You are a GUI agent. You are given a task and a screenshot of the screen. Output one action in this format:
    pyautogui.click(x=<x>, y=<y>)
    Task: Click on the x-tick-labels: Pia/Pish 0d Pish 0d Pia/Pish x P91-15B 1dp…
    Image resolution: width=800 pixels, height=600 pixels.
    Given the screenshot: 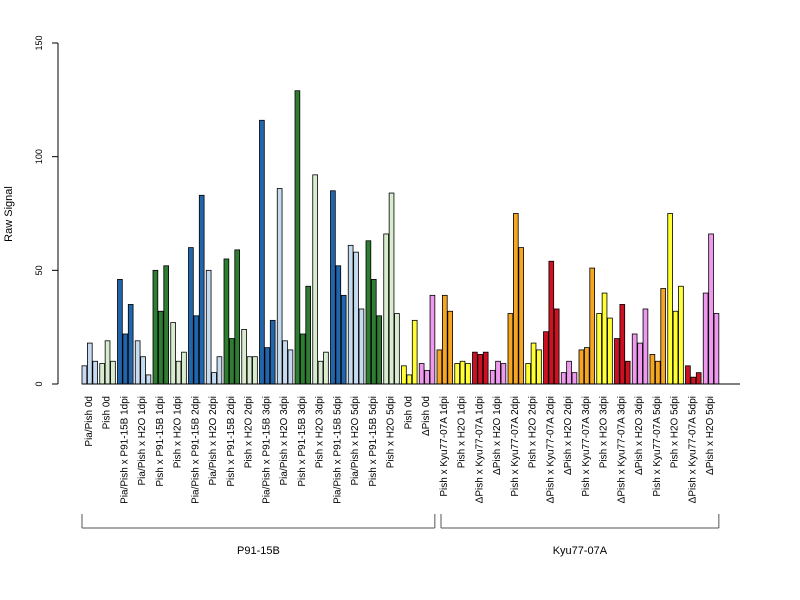 What is the action you would take?
    pyautogui.click(x=400, y=450)
    